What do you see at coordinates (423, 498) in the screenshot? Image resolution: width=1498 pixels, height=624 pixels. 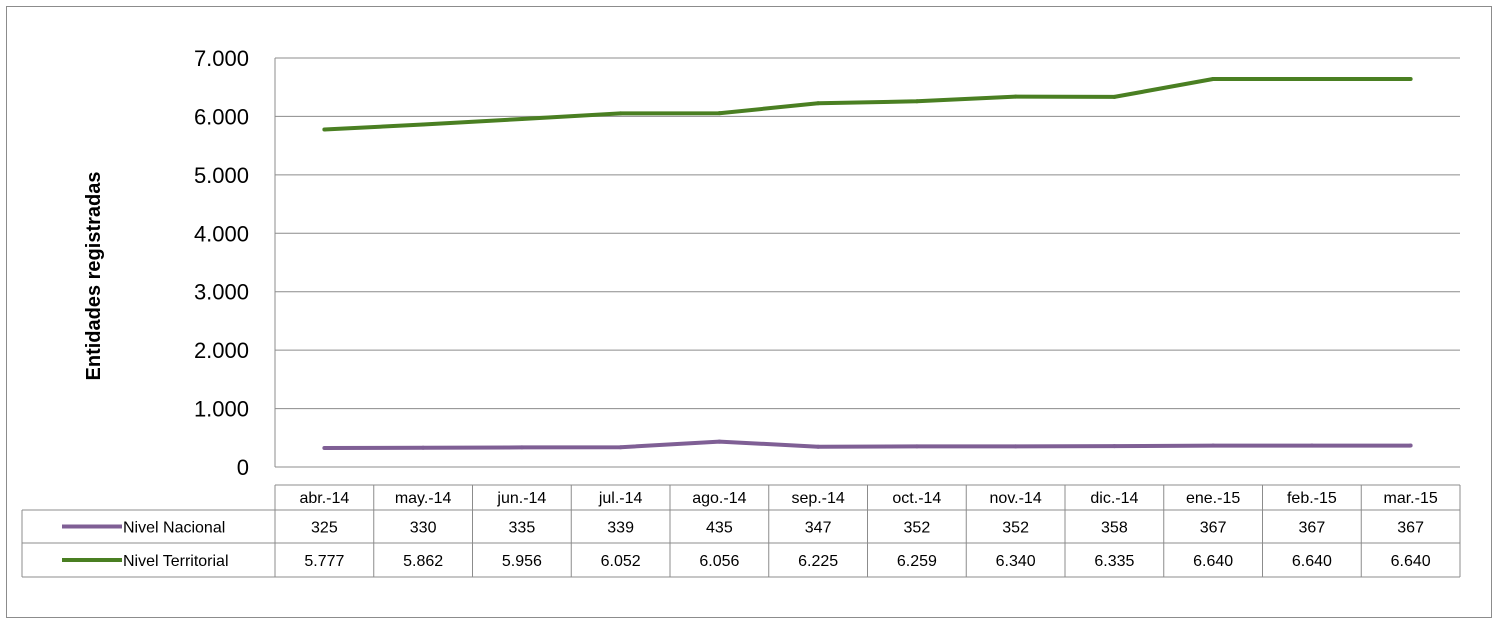 I see `x-tick-label: may.-14` at bounding box center [423, 498].